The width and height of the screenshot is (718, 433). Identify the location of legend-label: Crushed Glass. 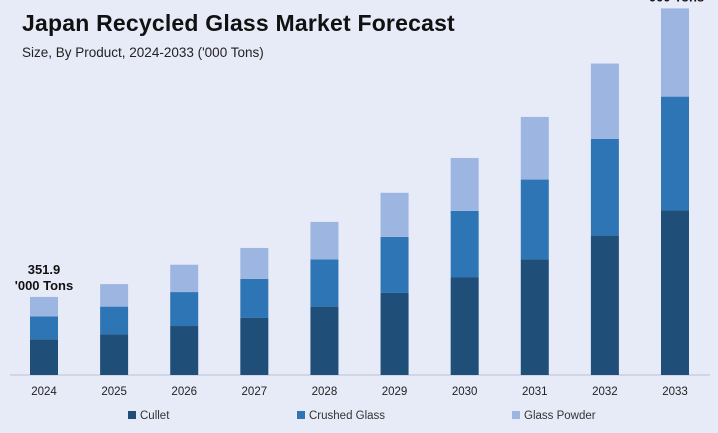
(347, 416).